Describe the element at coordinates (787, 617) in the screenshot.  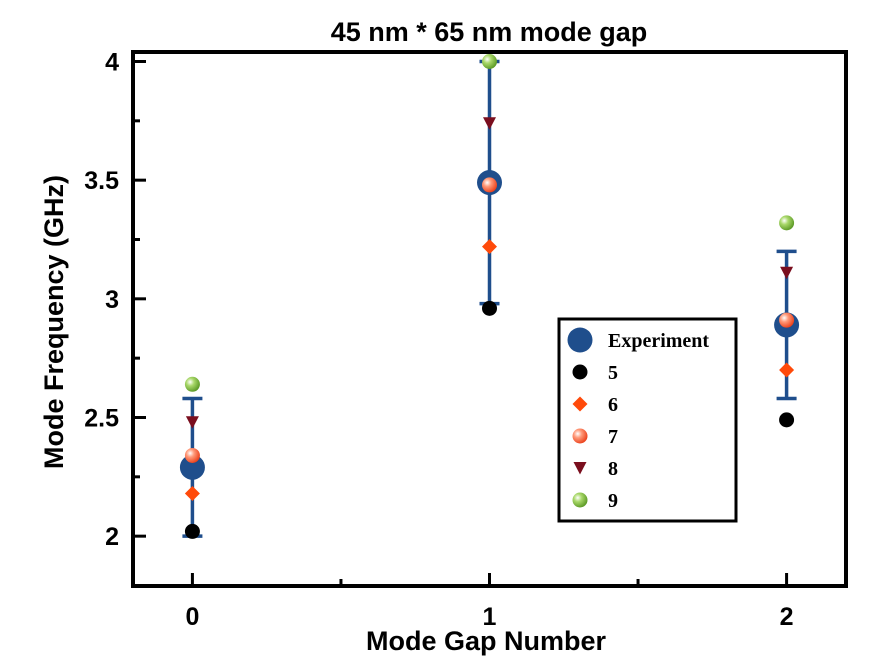
I see `x-tick-label: 2` at that location.